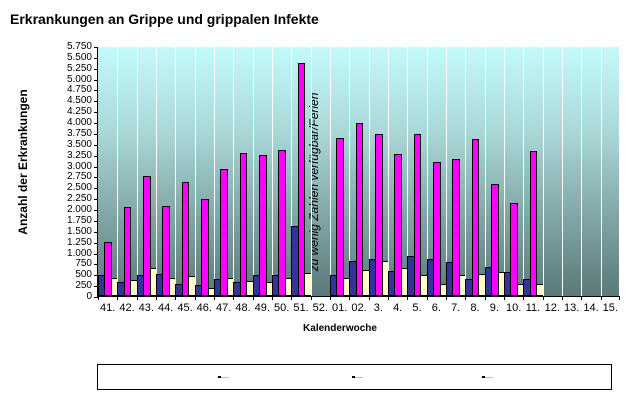 The height and width of the screenshot is (404, 635). Describe the element at coordinates (79, 253) in the screenshot. I see `y-tick-label: 1.000` at that location.